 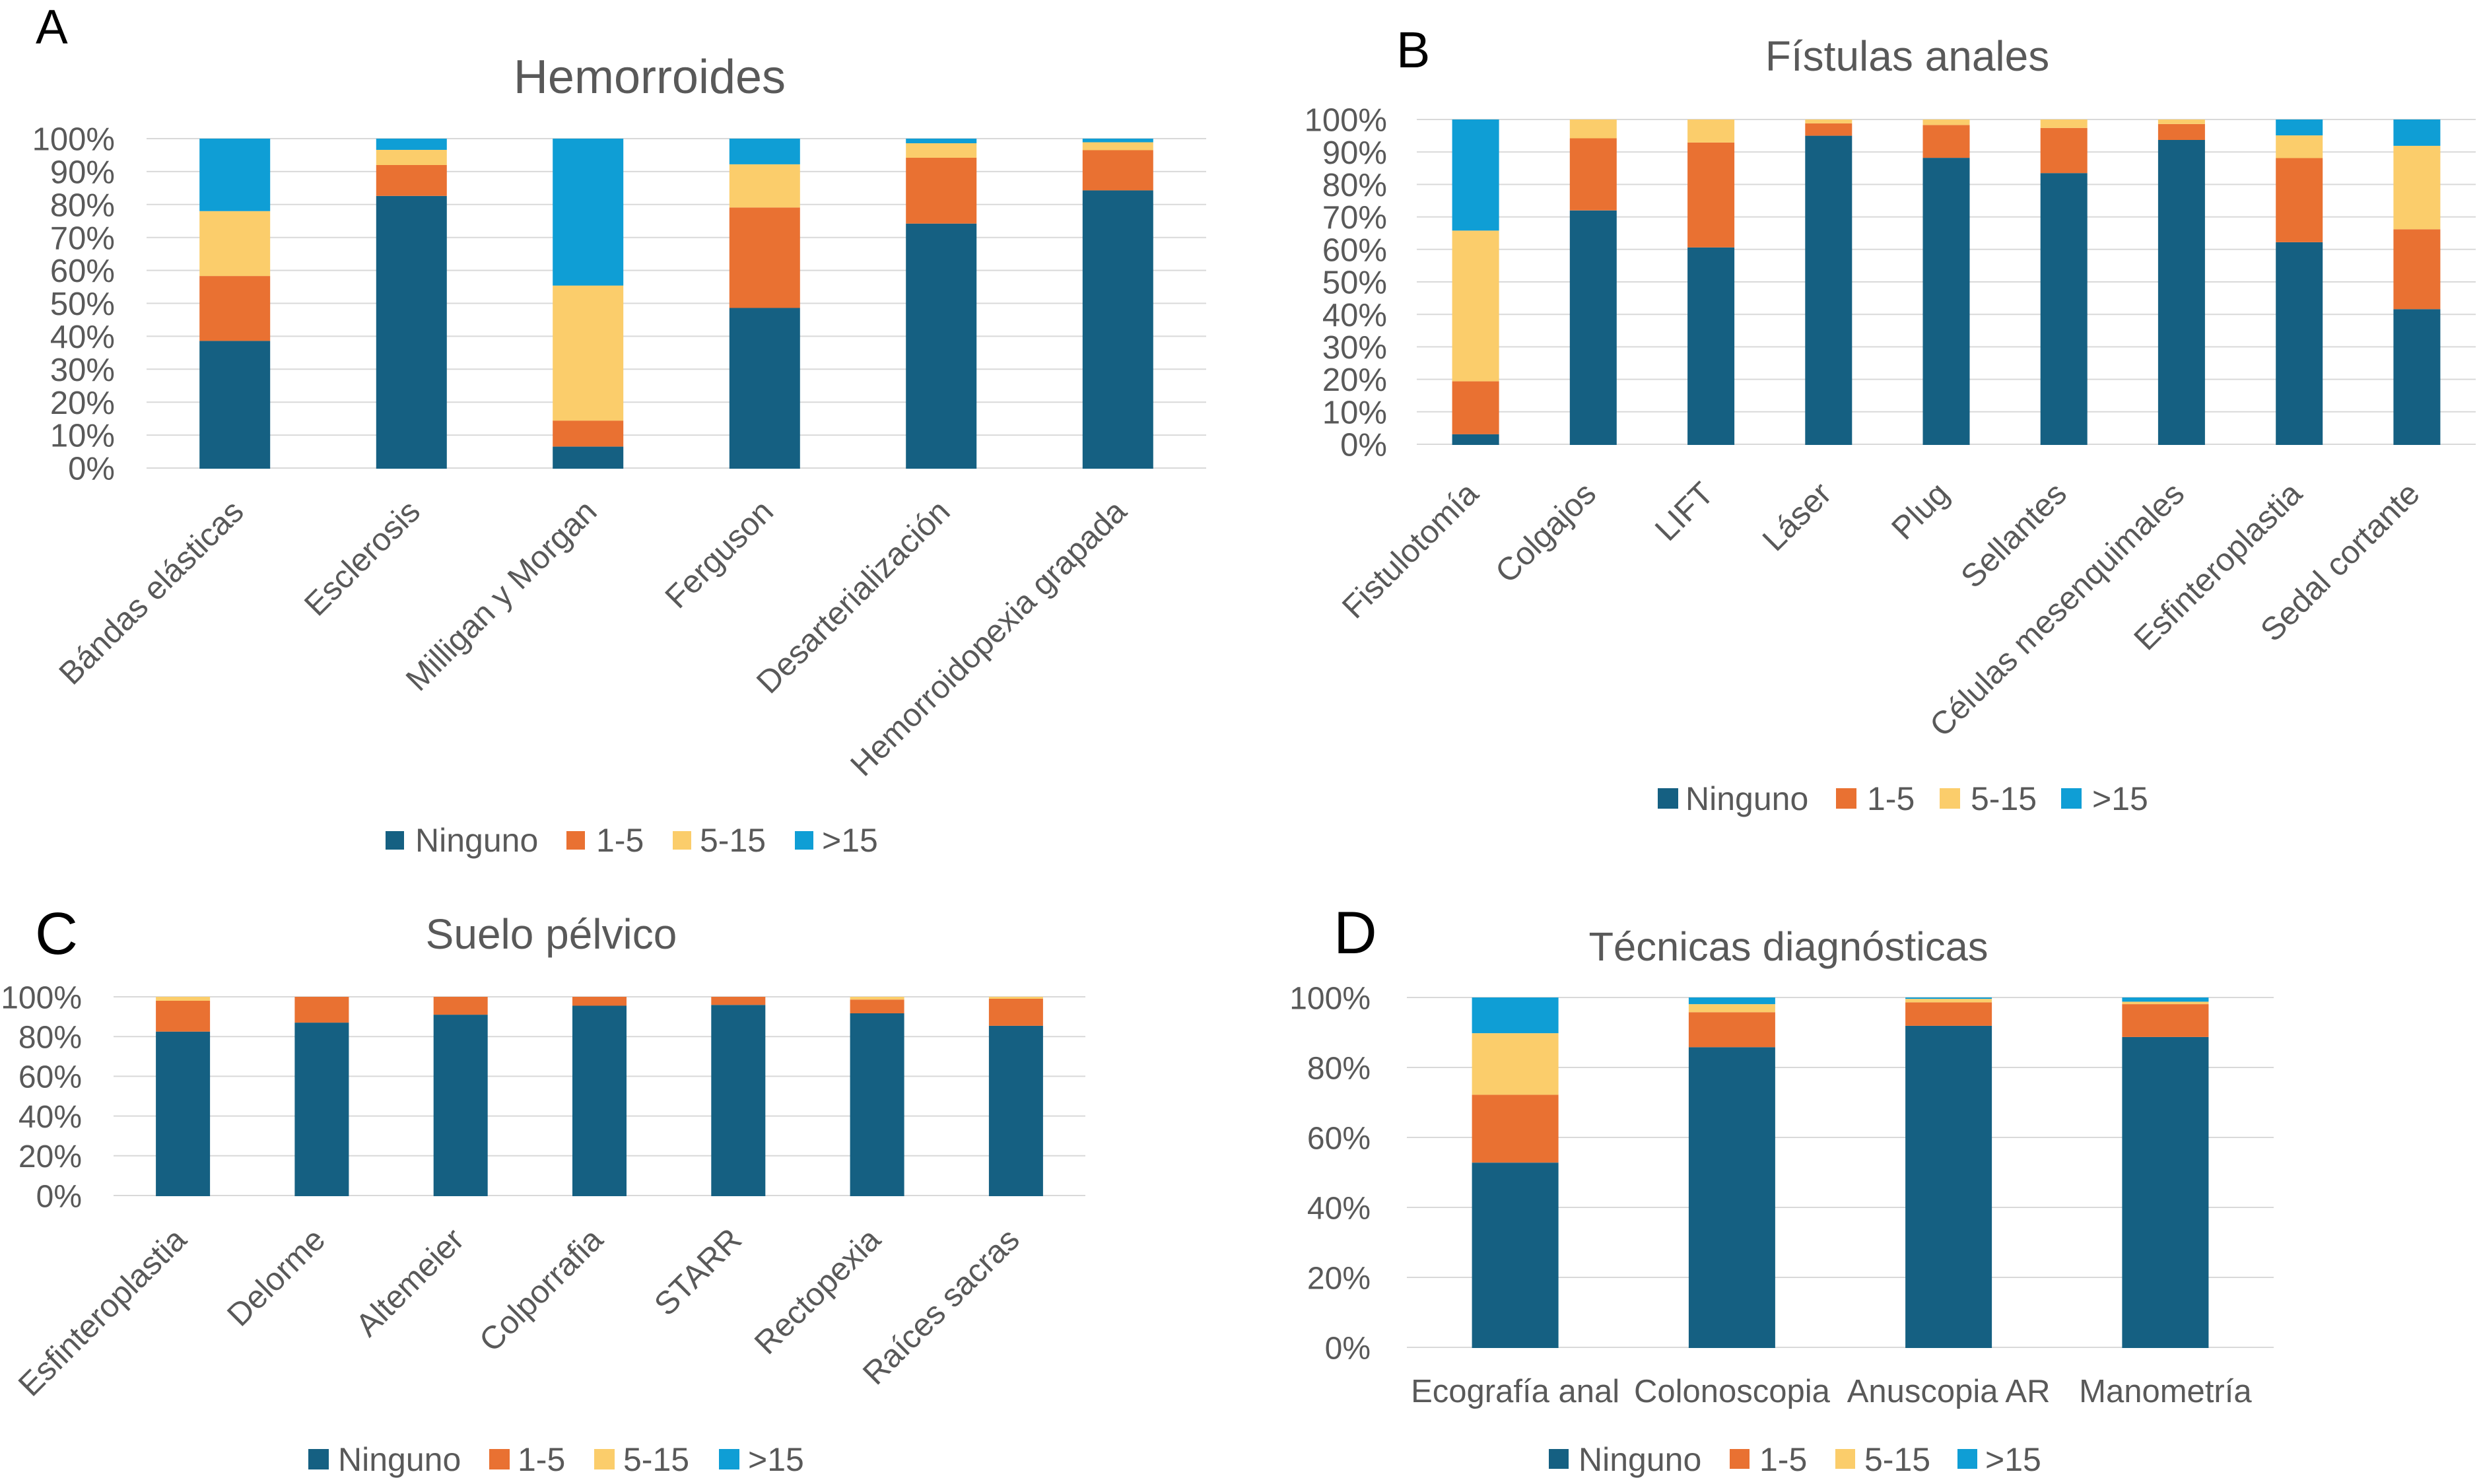 What do you see at coordinates (56, 934) in the screenshot?
I see `svg-text: C` at bounding box center [56, 934].